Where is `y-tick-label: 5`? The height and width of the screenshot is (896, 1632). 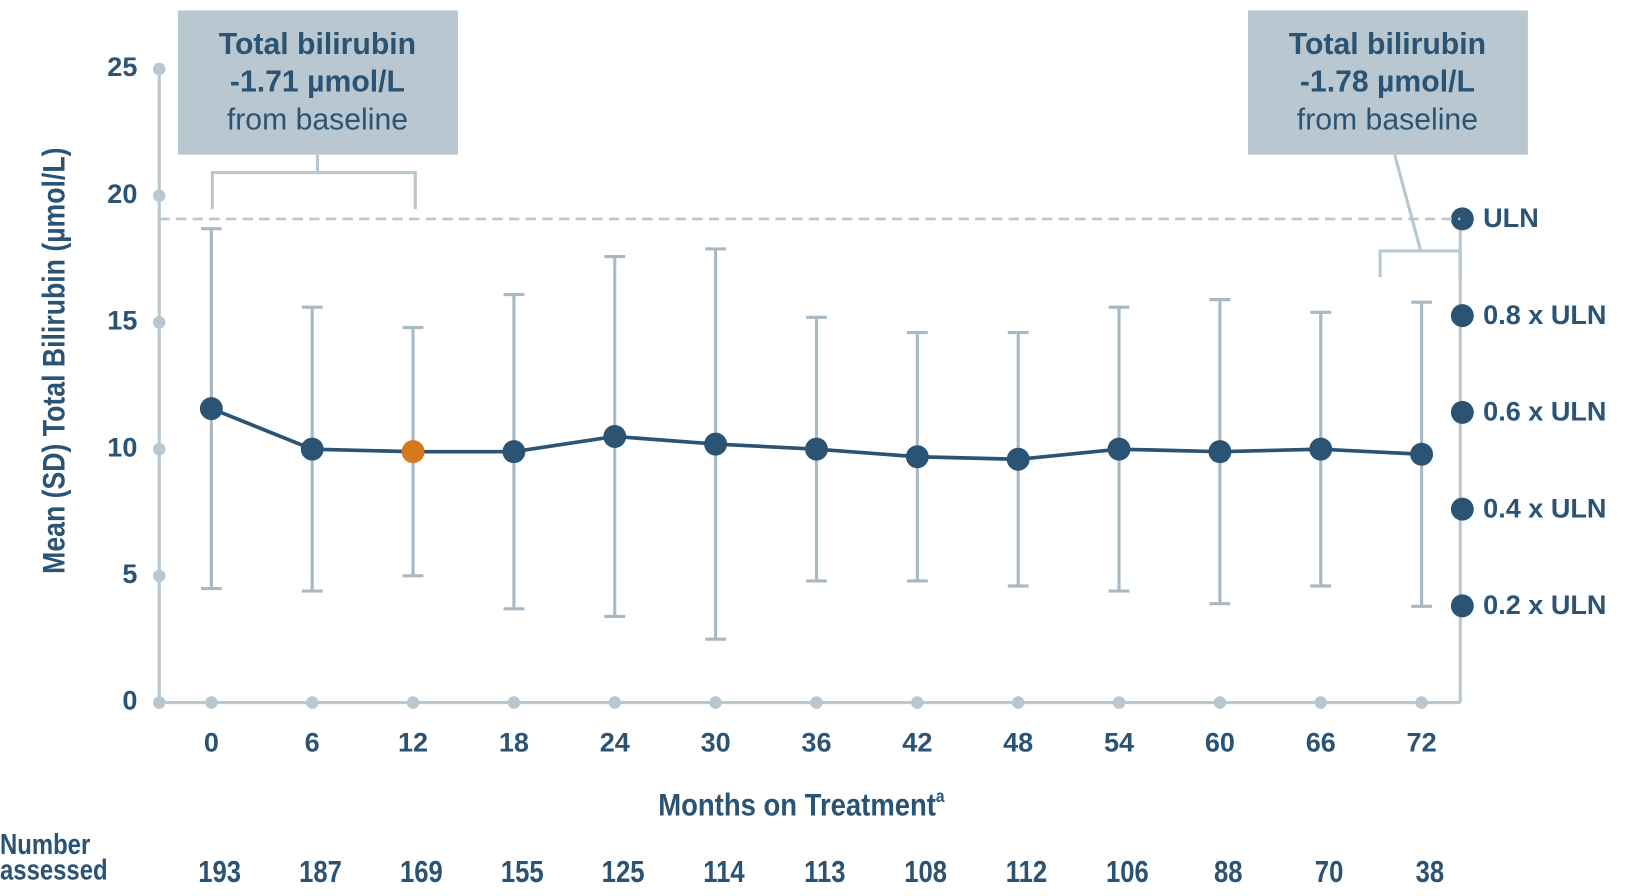 y-tick-label: 5 is located at coordinates (129, 573).